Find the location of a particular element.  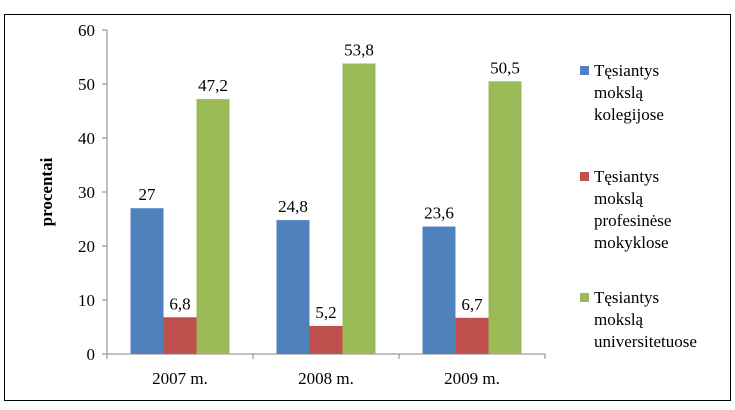

data-label: 53,8 is located at coordinates (359, 49).